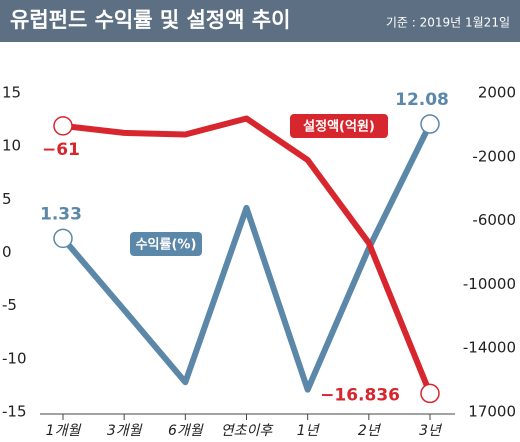 The height and width of the screenshot is (442, 520). I want to click on y-tick-label: -10, so click(14, 358).